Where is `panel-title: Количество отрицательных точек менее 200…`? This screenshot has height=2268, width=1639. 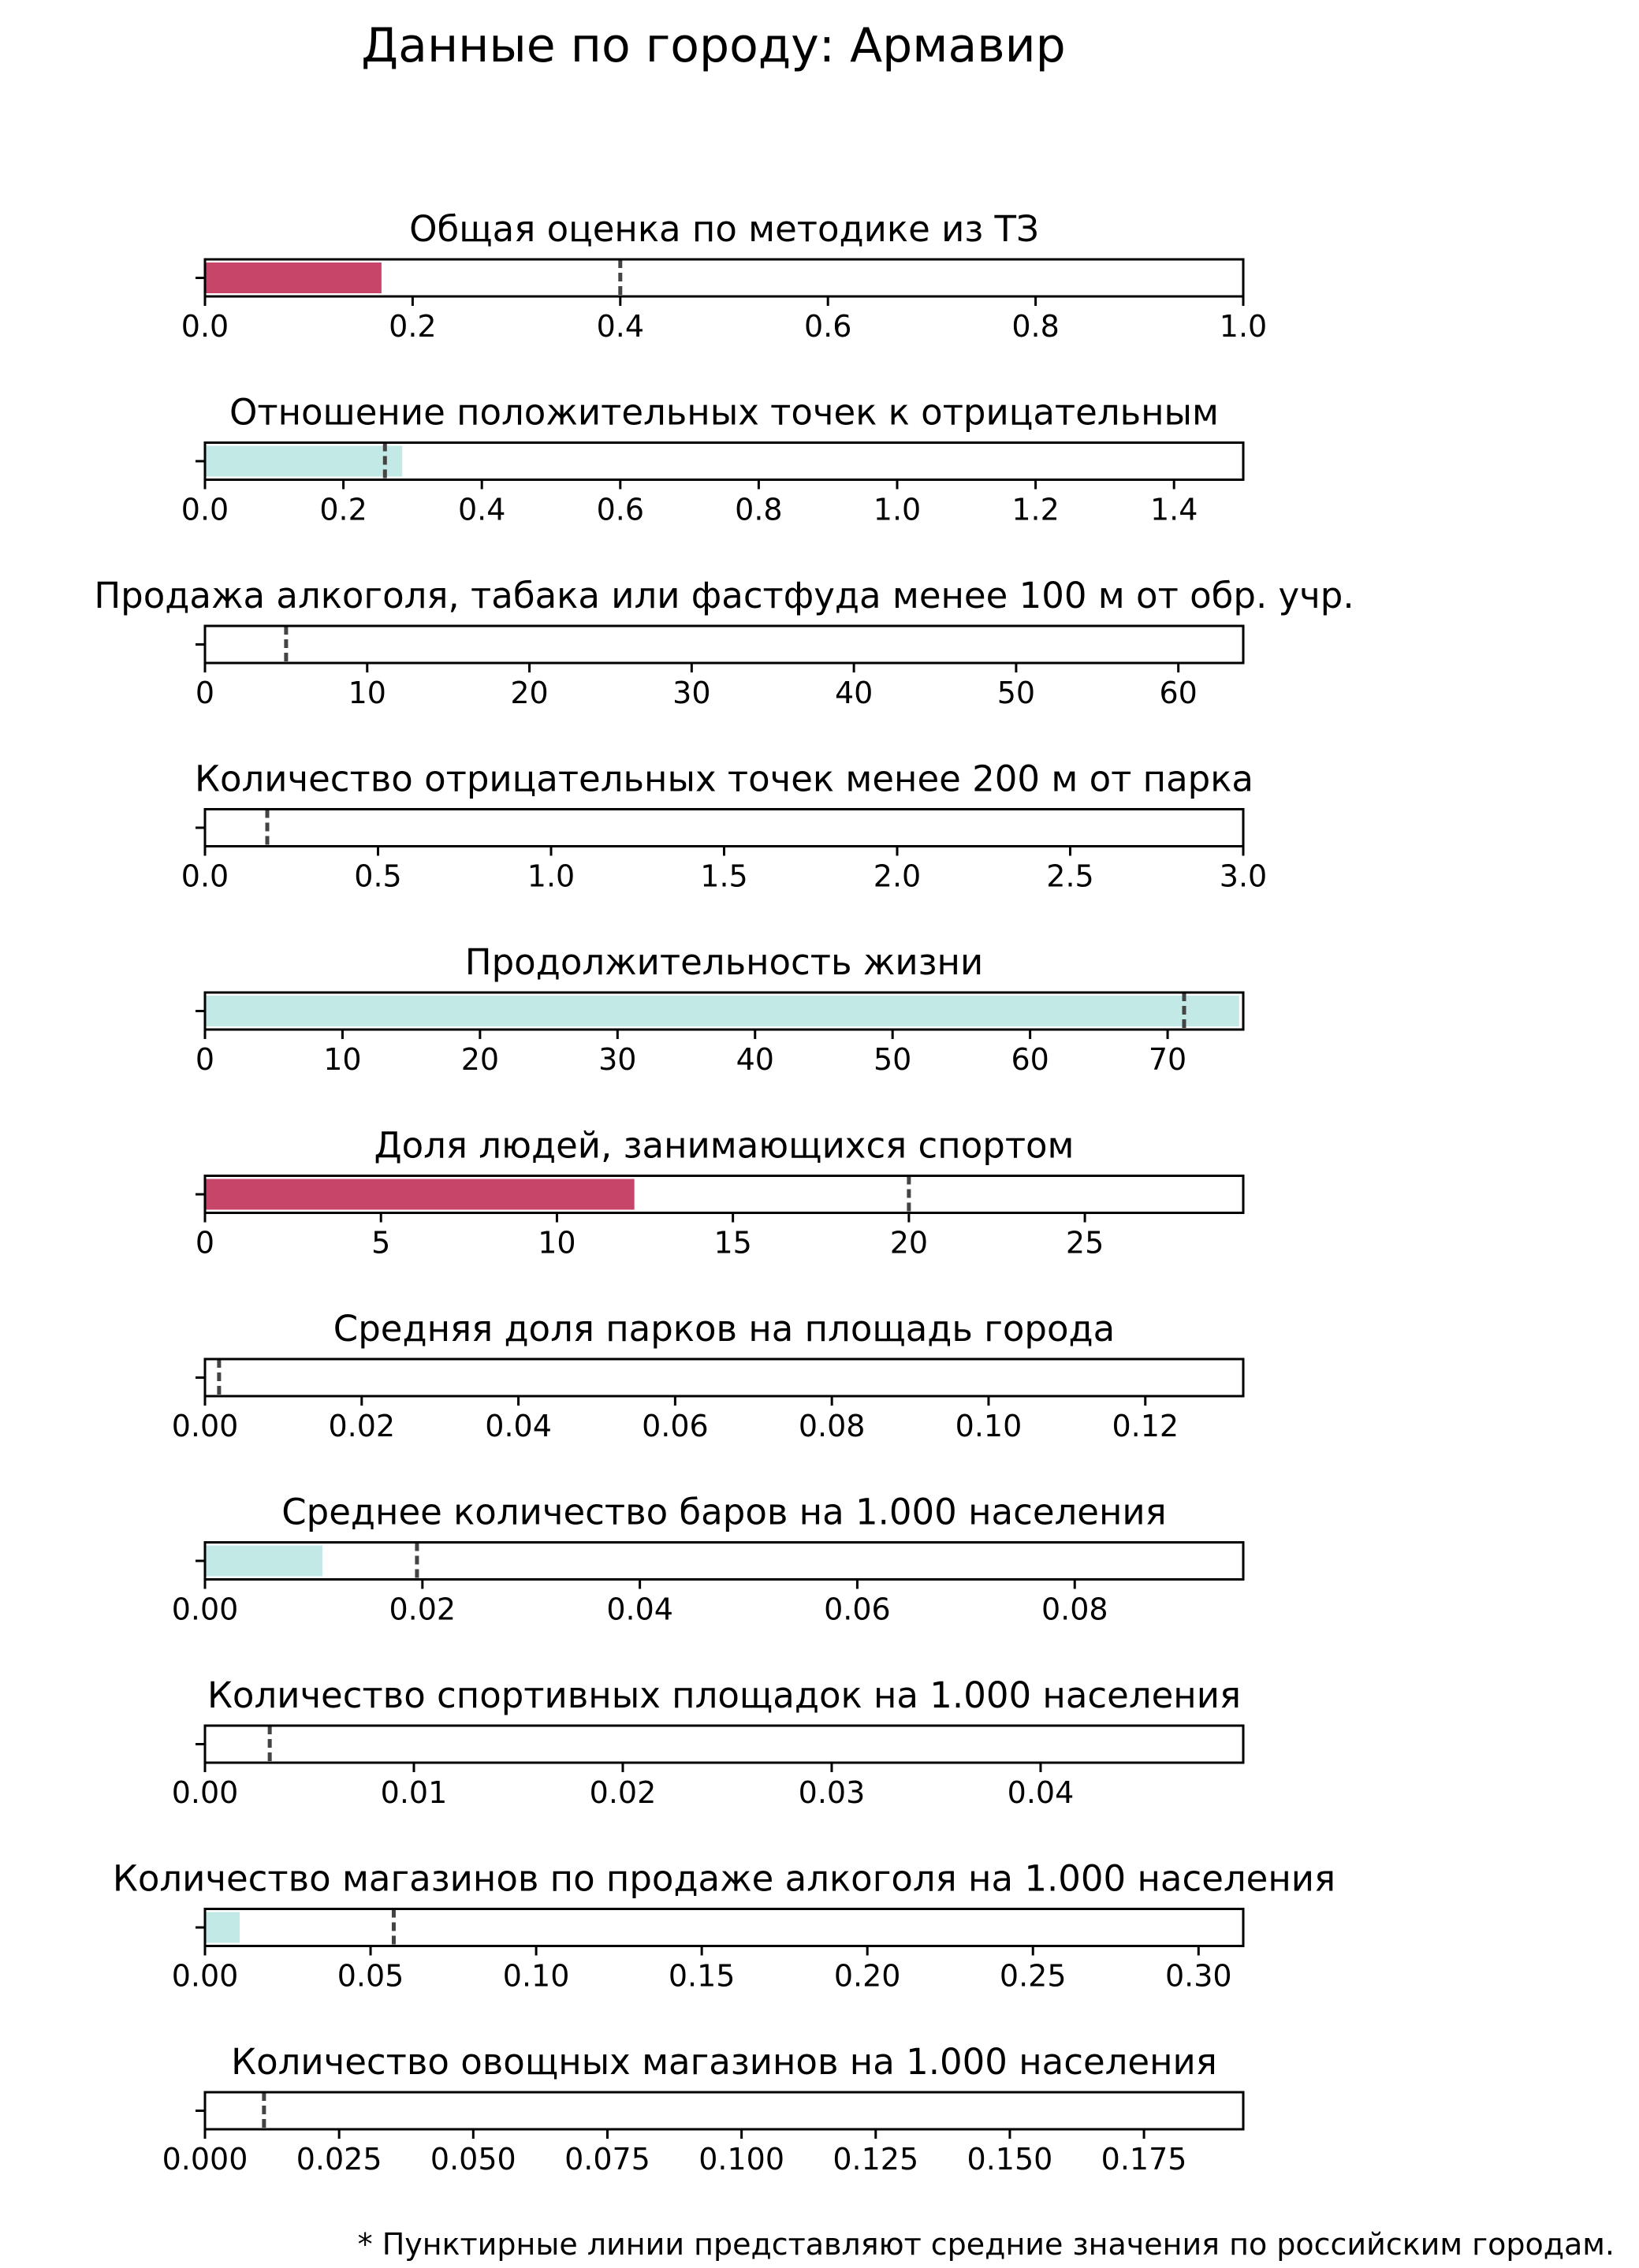 panel-title: Количество отрицательных точек менее 200… is located at coordinates (724, 779).